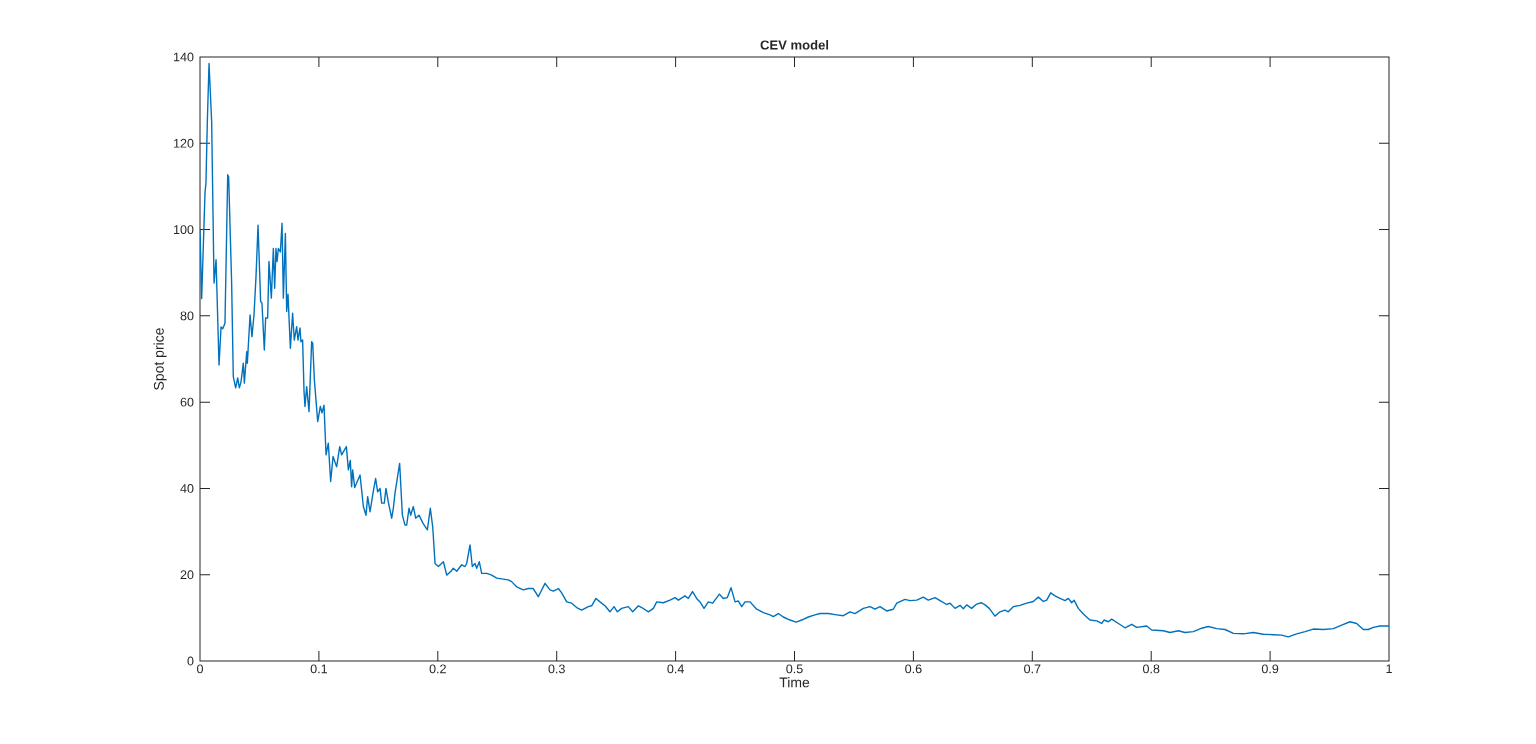  Describe the element at coordinates (556, 669) in the screenshot. I see `x-tick-label: 0.3` at that location.